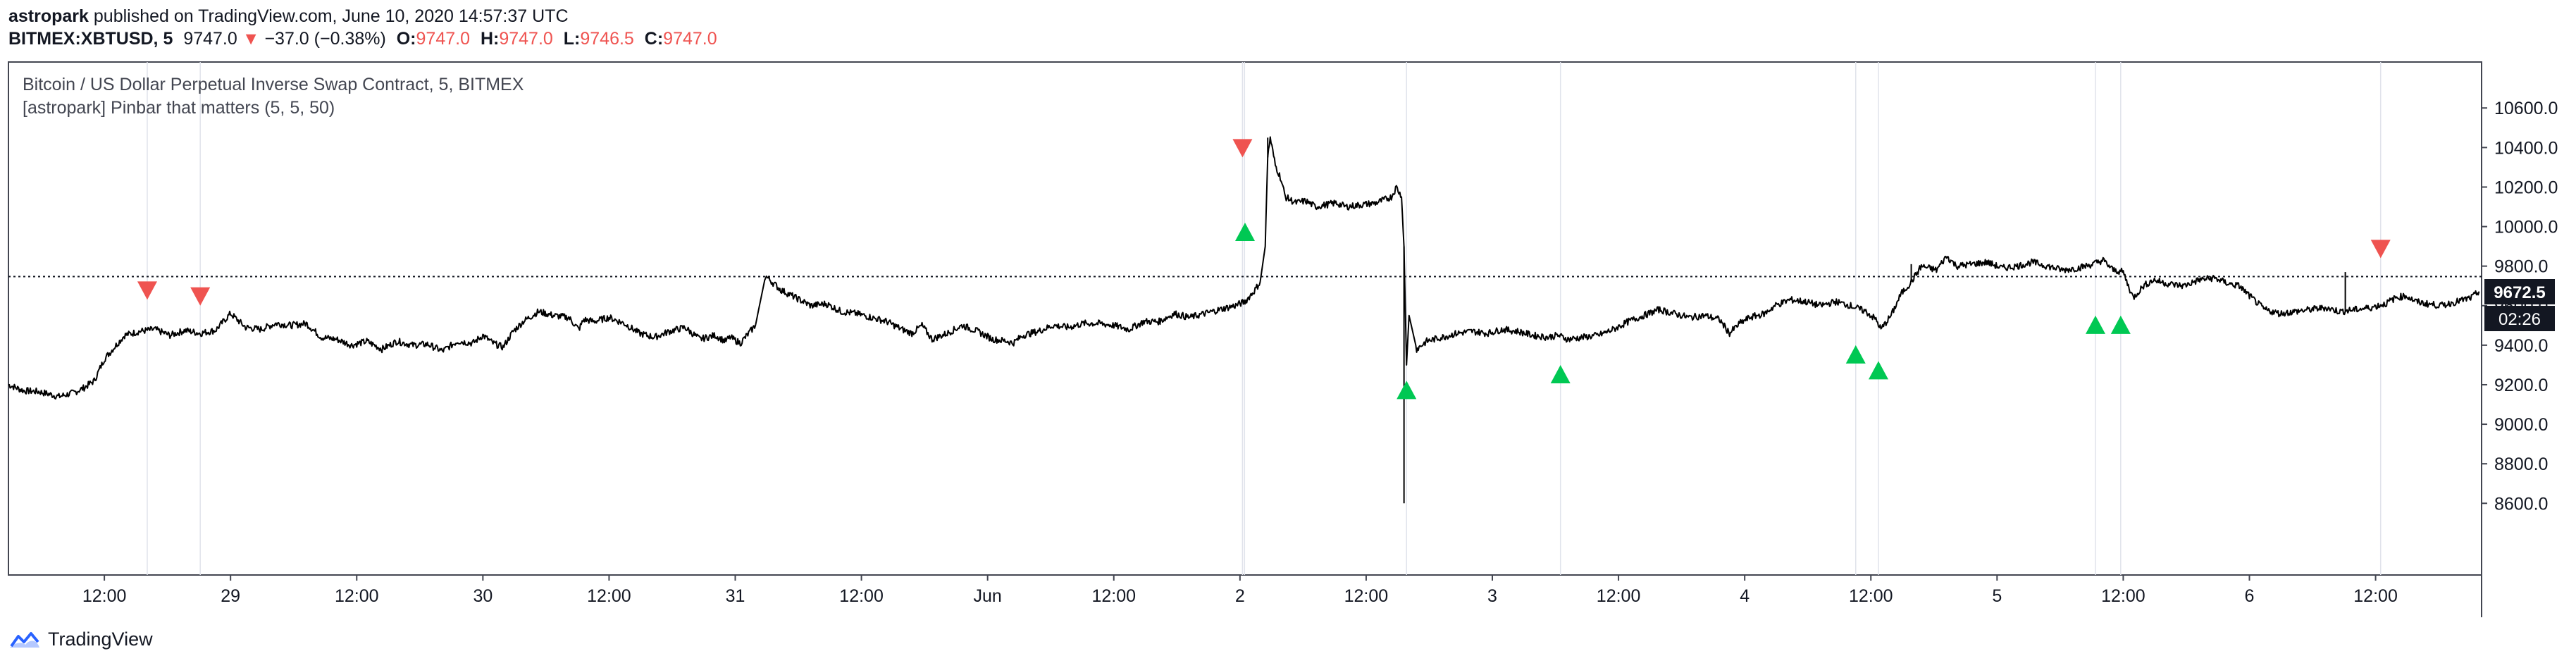  What do you see at coordinates (100, 639) in the screenshot?
I see `footer-brand: TradingView` at bounding box center [100, 639].